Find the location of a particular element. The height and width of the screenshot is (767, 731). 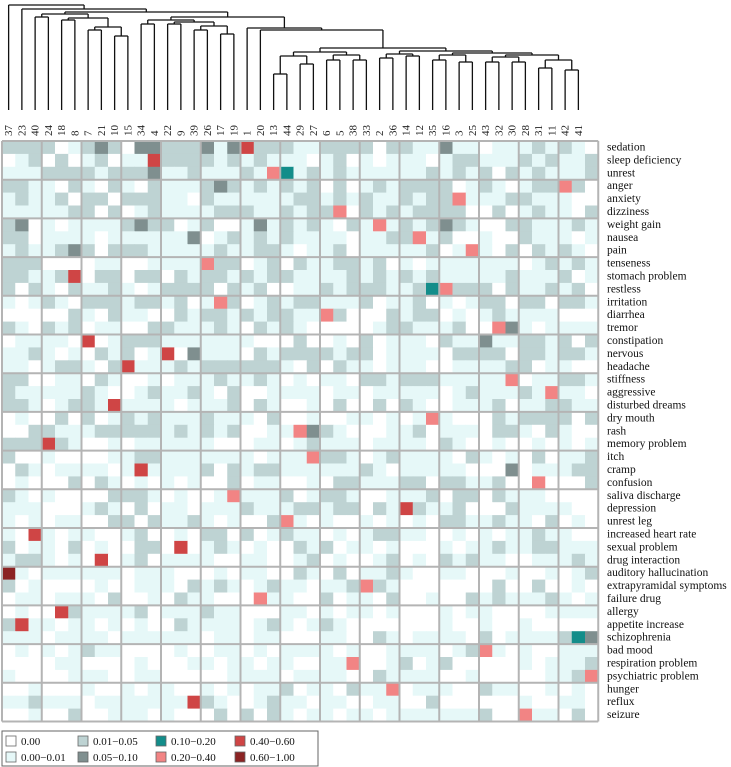

row-label: failure drug is located at coordinates (634, 599).